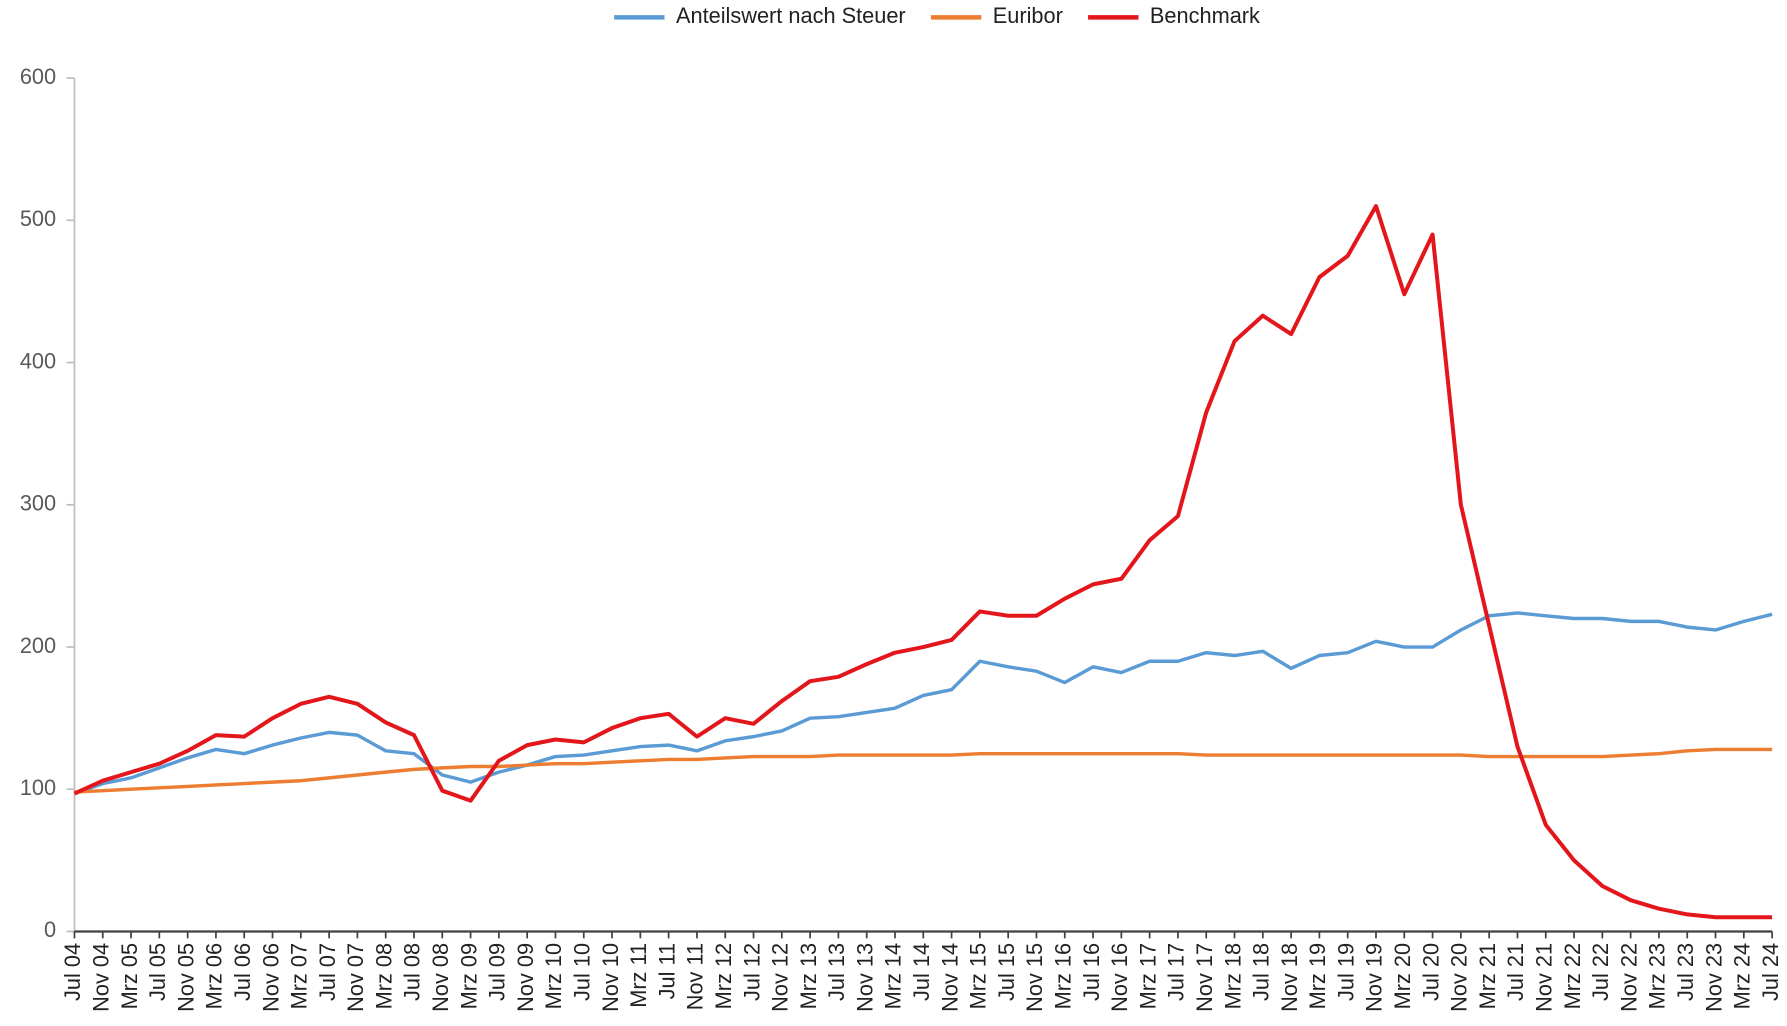 The width and height of the screenshot is (1787, 1026). What do you see at coordinates (525, 977) in the screenshot?
I see `x-tick-label: Nov 09` at bounding box center [525, 977].